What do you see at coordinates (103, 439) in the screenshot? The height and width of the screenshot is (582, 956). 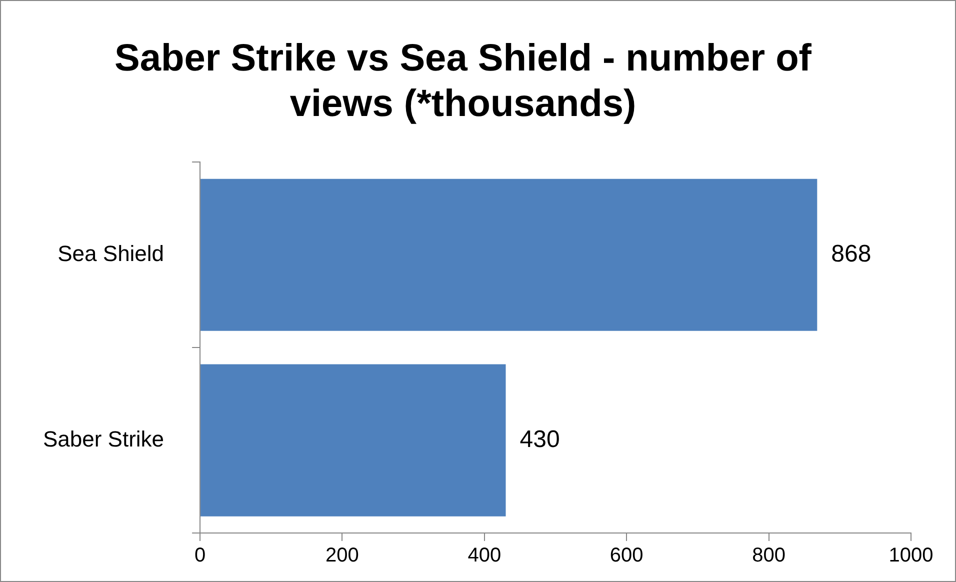 I see `y-tick-label: Saber Strike` at bounding box center [103, 439].